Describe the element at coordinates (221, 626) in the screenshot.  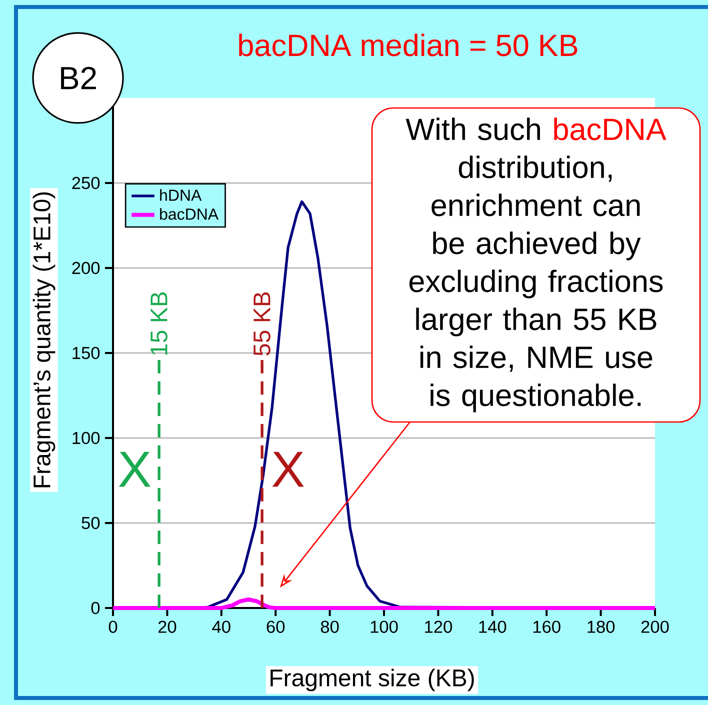
I see `x-tick-label: 40` at that location.